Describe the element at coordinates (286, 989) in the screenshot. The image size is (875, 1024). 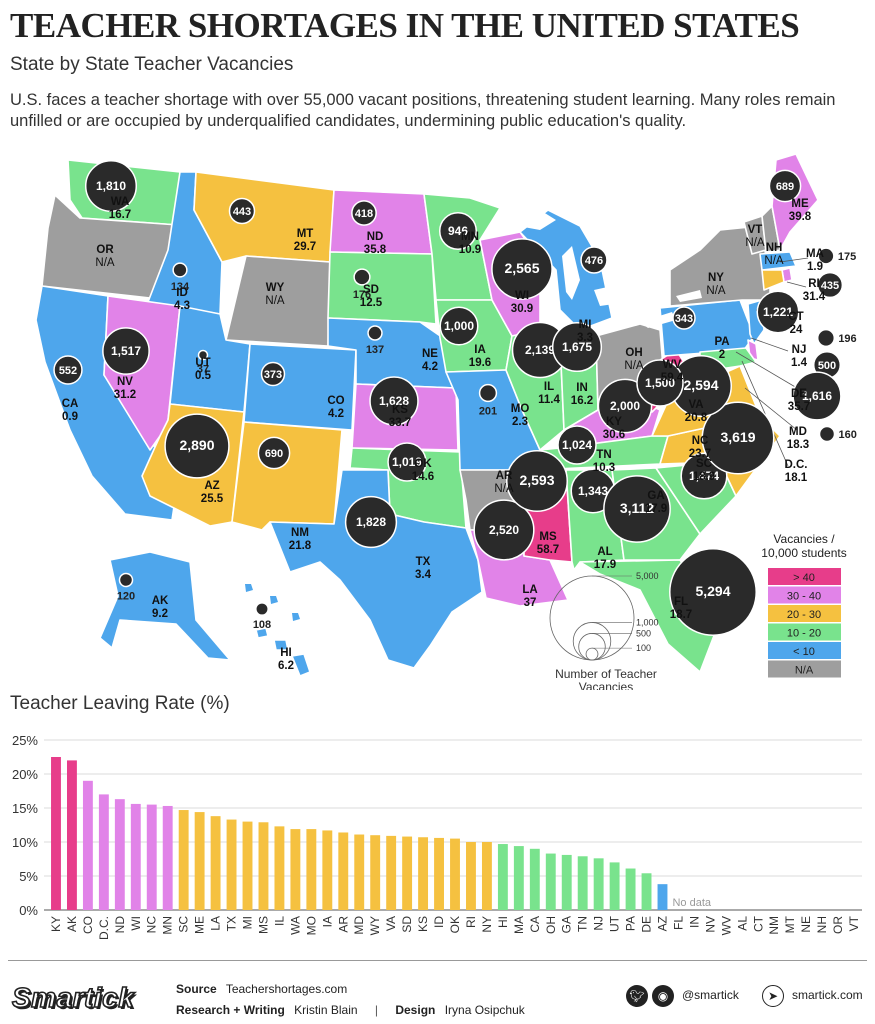
I see `source-value: Teachershortages.com` at that location.